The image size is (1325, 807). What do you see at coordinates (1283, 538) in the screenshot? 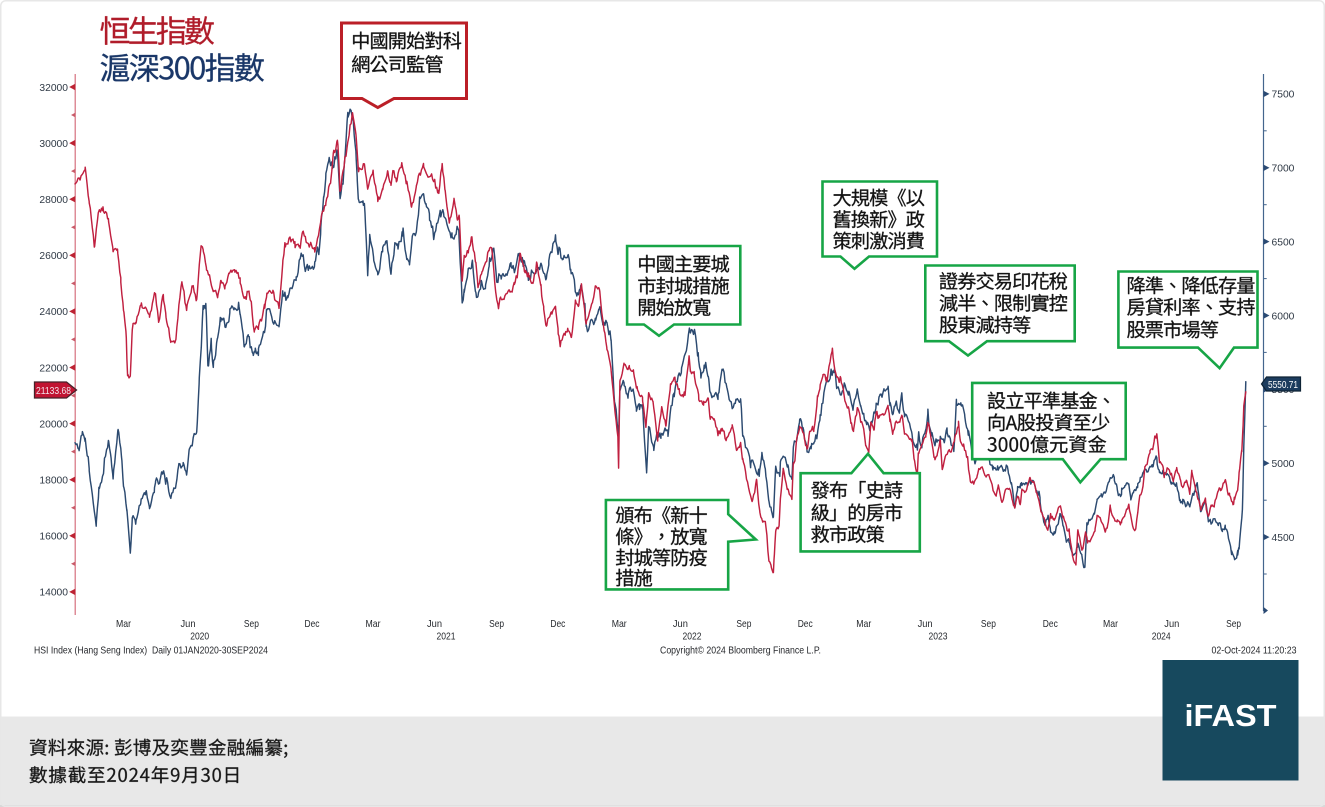
I see `svg-text: 4500` at bounding box center [1283, 538].